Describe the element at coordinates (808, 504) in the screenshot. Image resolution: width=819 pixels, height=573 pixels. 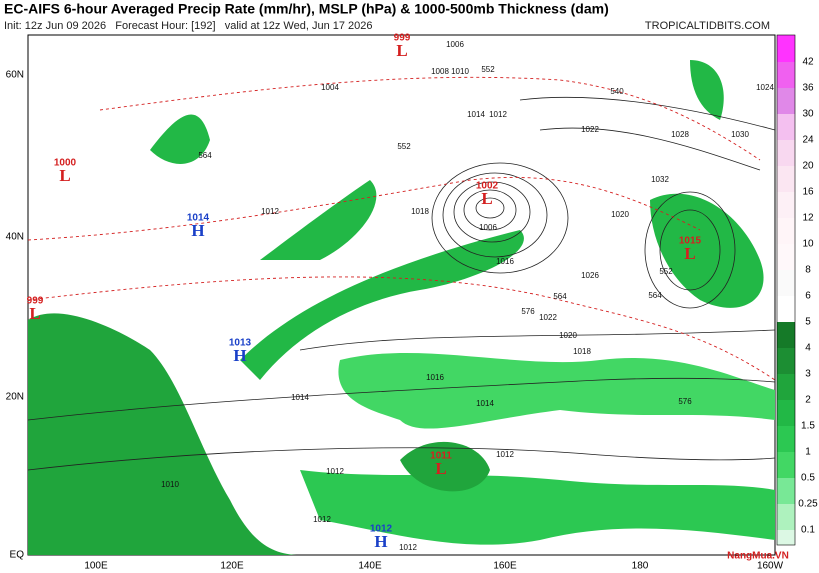
I see `colorbar-label: 0.25` at that location.